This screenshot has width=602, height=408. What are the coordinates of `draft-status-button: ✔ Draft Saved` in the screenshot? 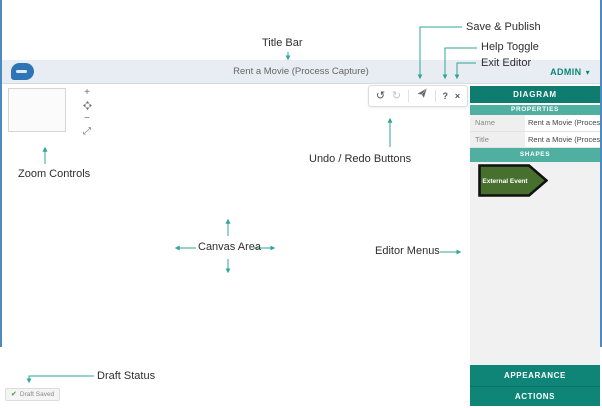 It's located at (33, 394).